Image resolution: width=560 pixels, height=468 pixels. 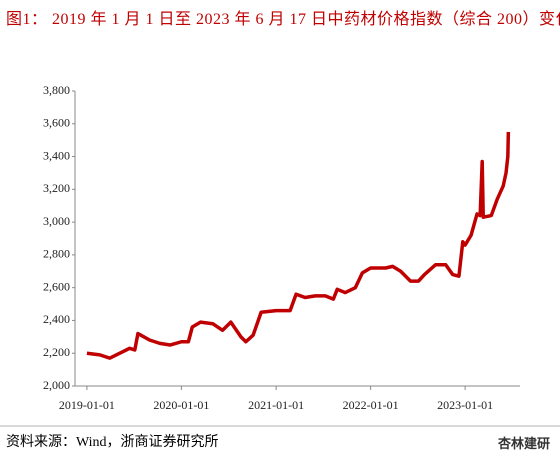 I want to click on x-tick-label: 2023-01-01, so click(x=465, y=405).